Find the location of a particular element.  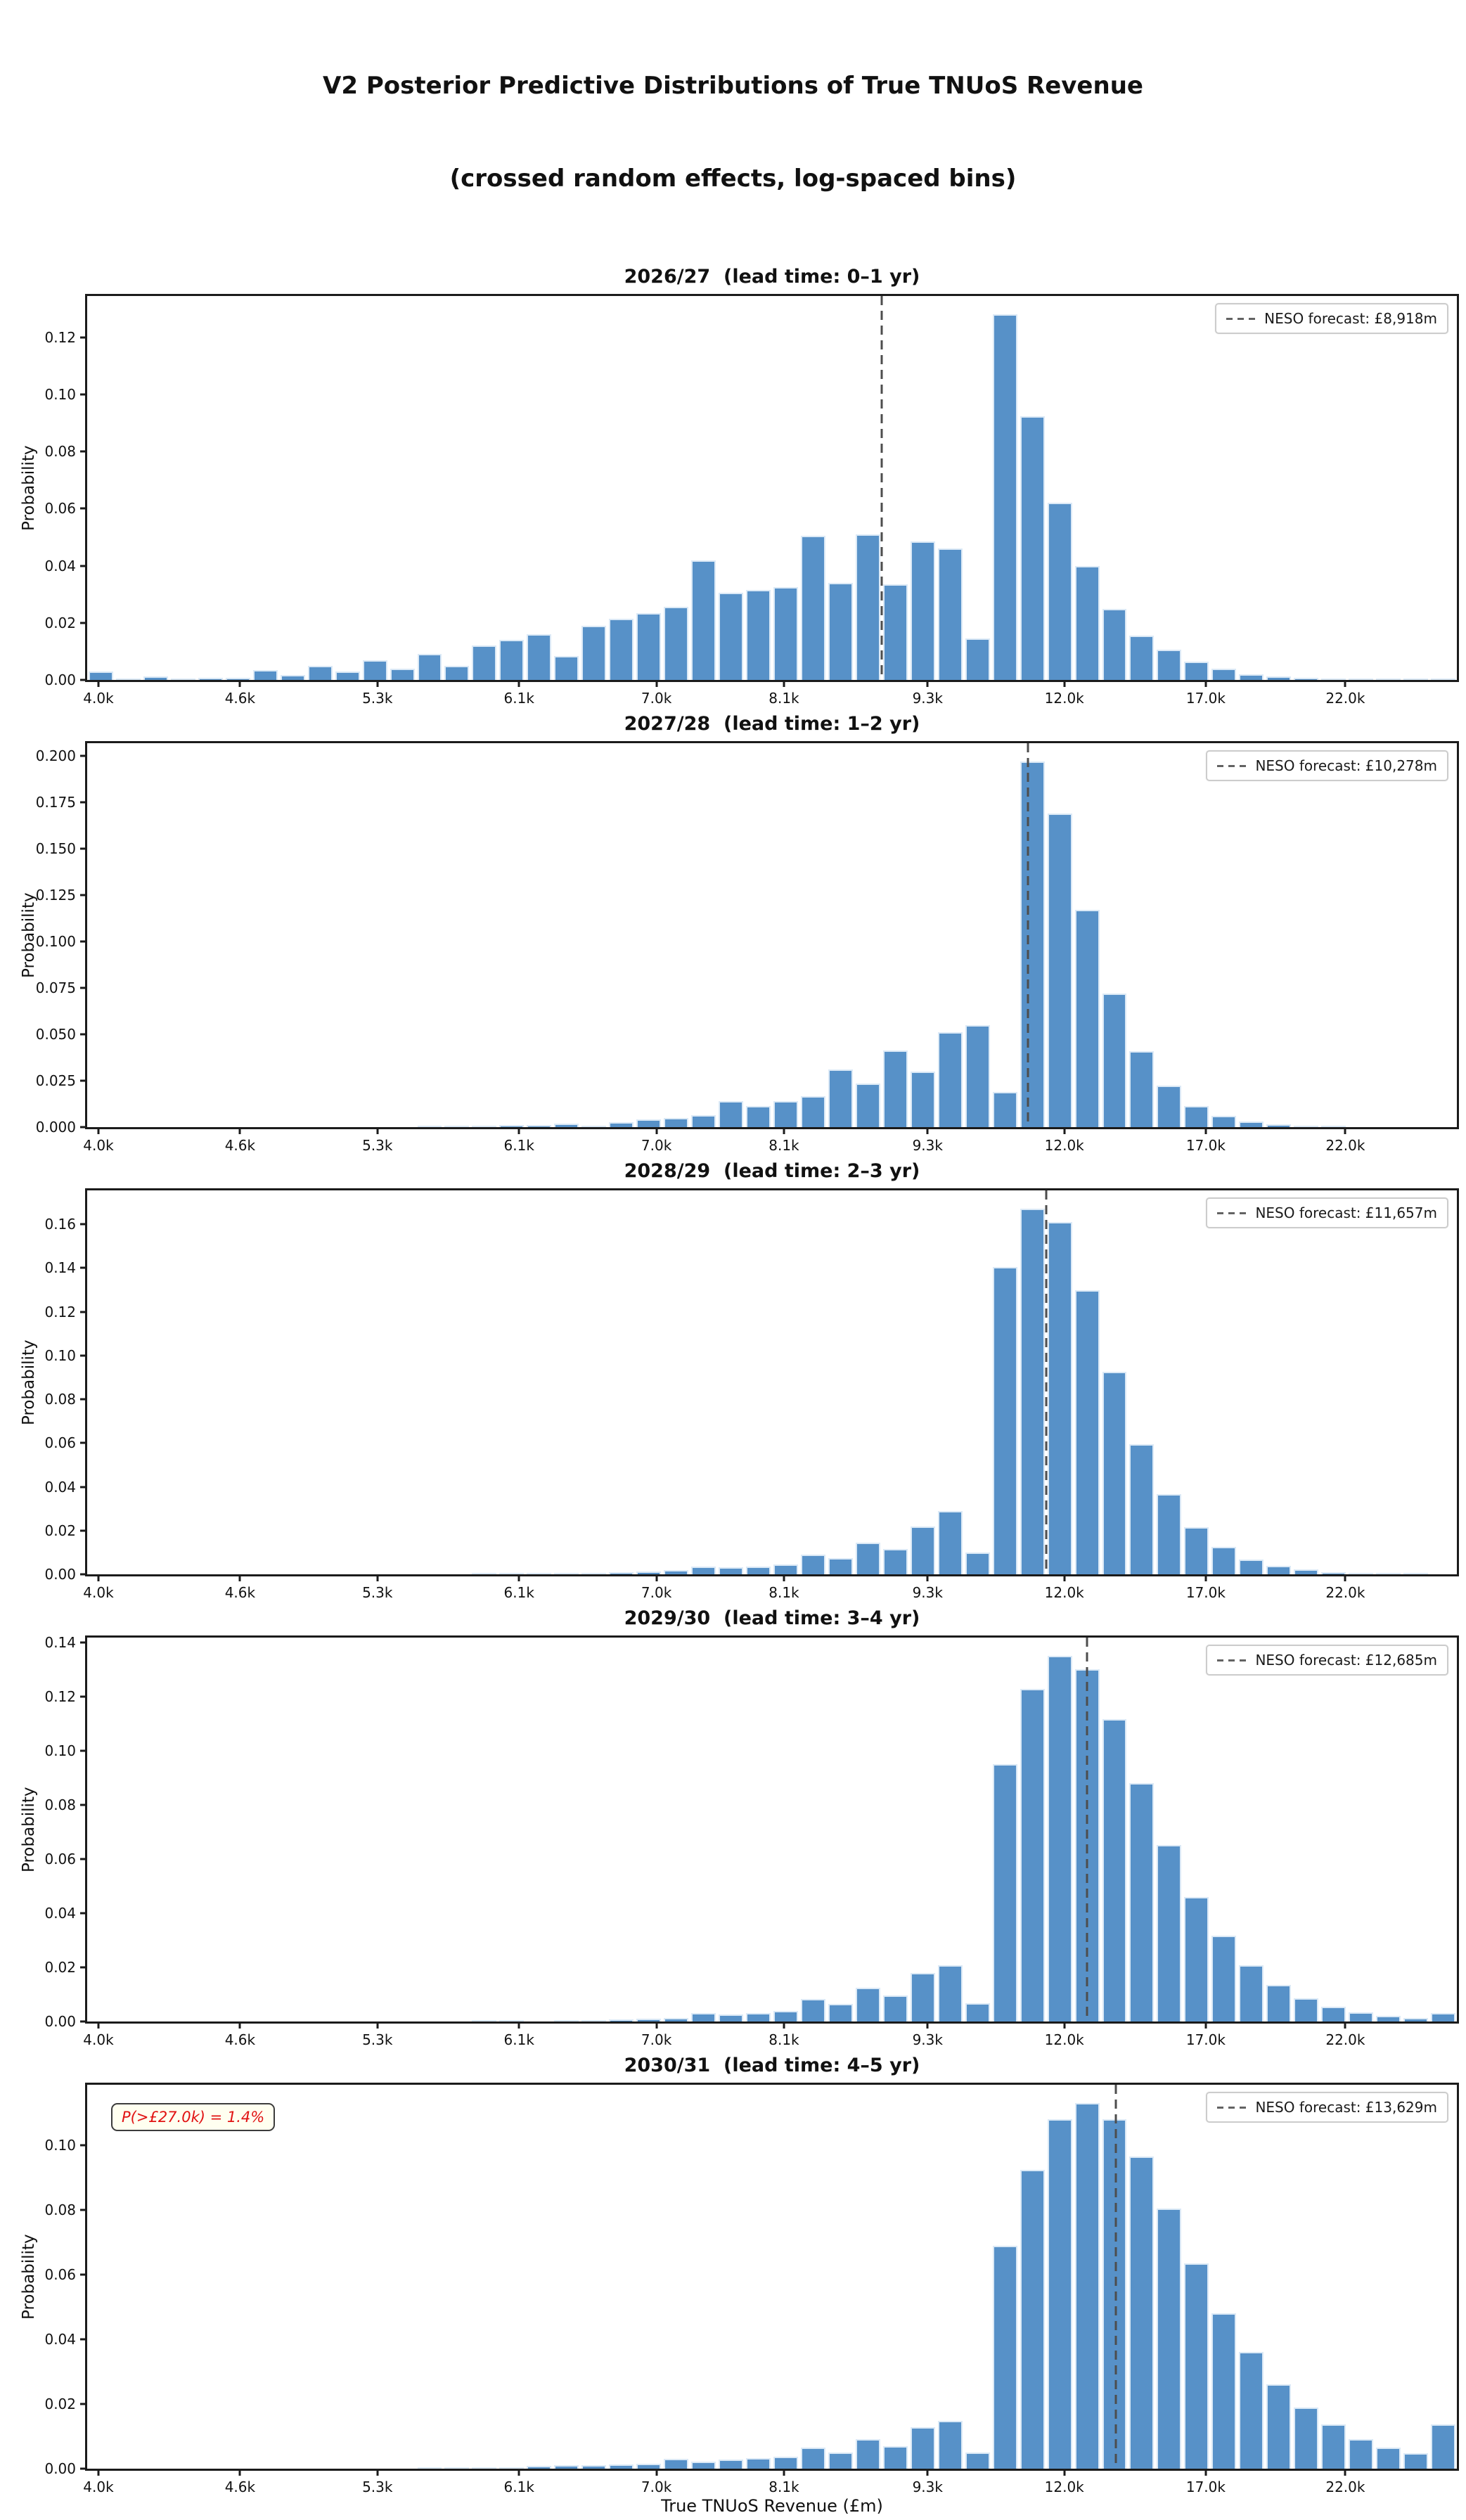

subplot-title: 2028/29 (lead time: 2–3 yr) is located at coordinates (772, 1171).